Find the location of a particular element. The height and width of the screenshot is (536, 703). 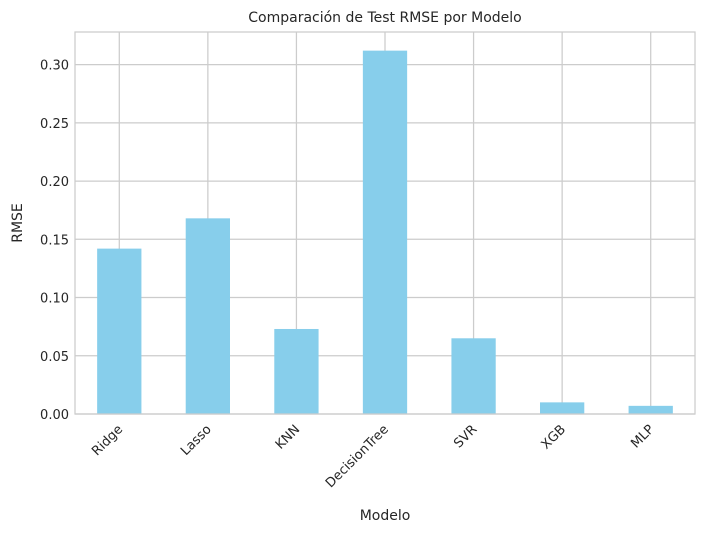

y-tick-label: 0.10 is located at coordinates (54, 299).